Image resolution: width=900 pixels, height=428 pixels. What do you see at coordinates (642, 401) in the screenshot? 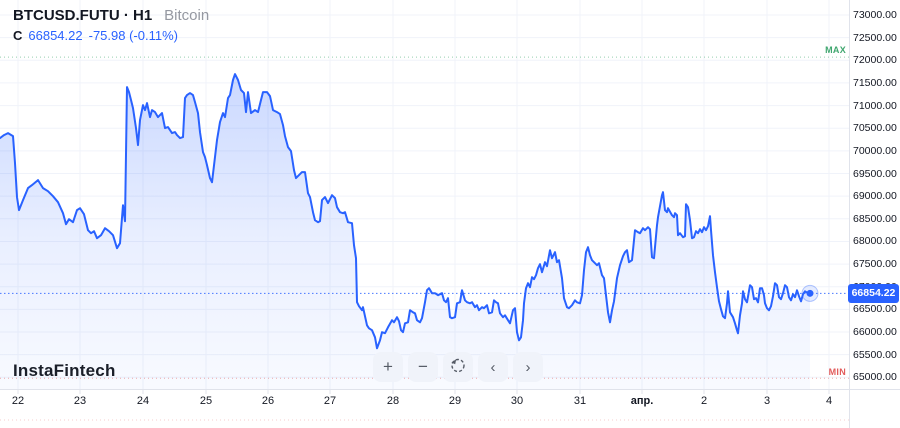
I see `time-axis-label: апр.` at bounding box center [642, 401].